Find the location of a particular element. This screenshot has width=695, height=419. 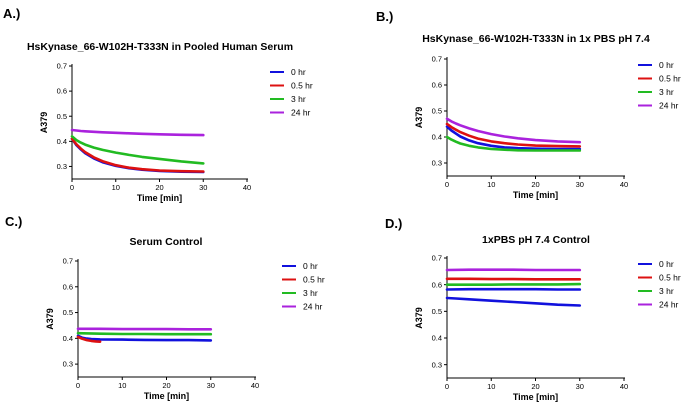

chart-title: 1xPBS pH 7.4 Control is located at coordinates (536, 240).